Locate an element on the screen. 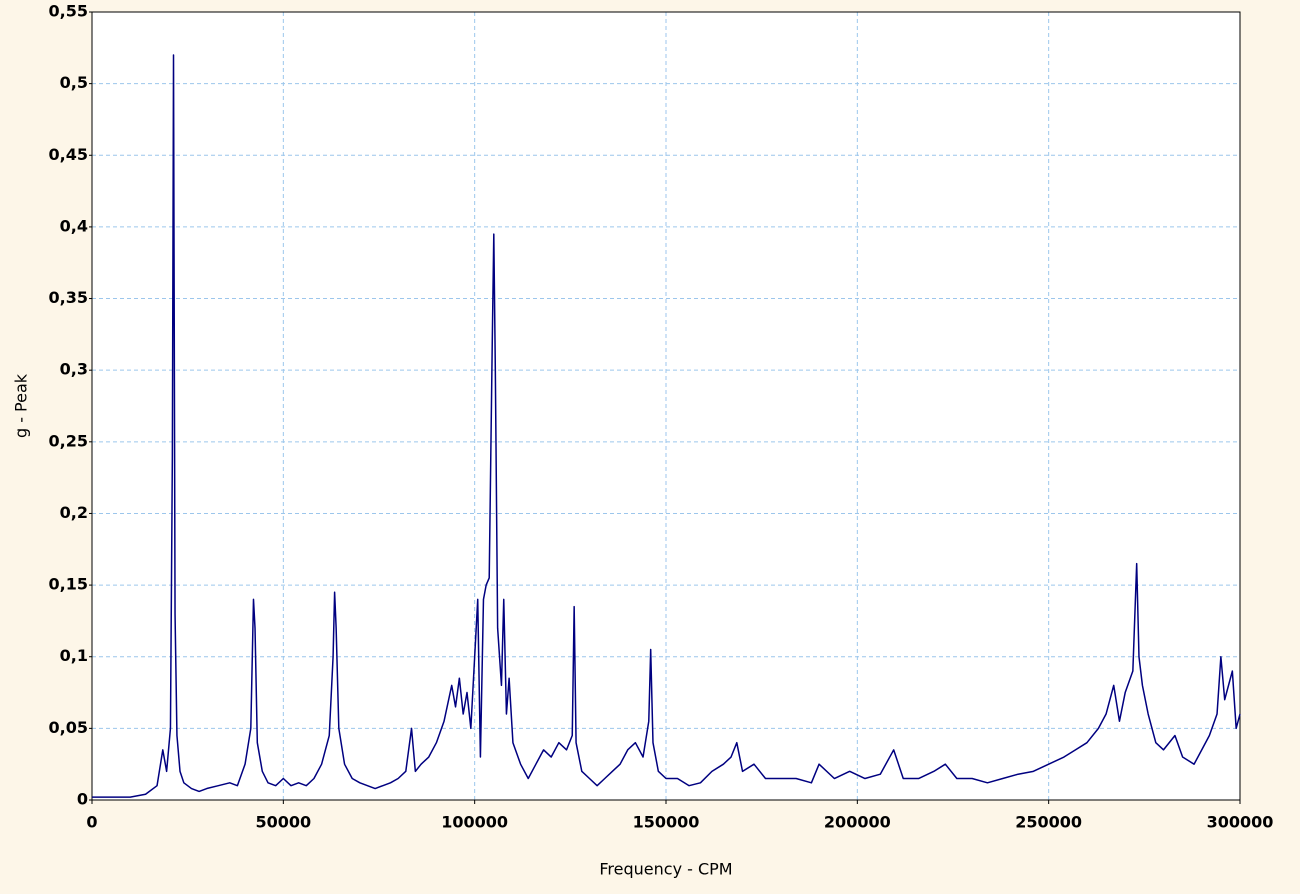 This screenshot has height=894, width=1300. x-tick-label: 100000 is located at coordinates (474, 822).